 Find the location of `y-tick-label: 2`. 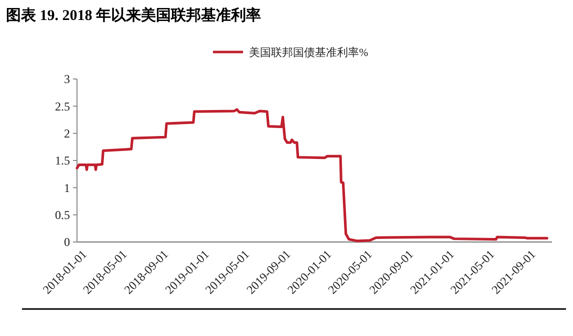

y-tick-label: 2 is located at coordinates (67, 133).